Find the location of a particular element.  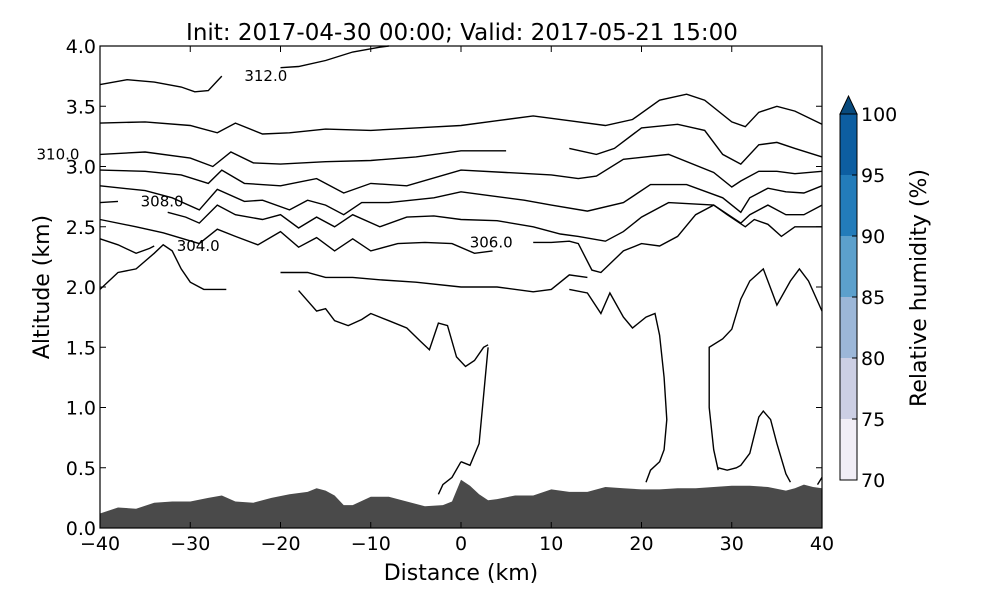

x-tick-label: 20 is located at coordinates (641, 544).